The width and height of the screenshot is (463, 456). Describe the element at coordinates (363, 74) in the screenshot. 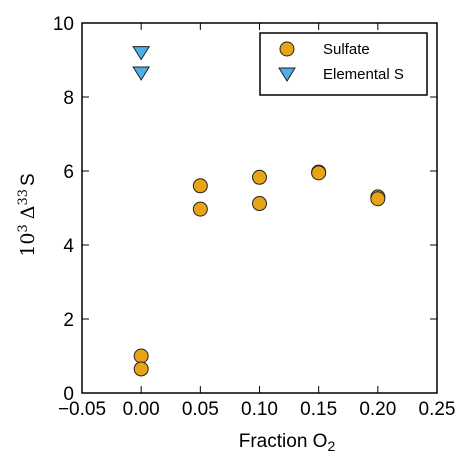

I see `legend-elemental-s-label: Elemental S` at that location.